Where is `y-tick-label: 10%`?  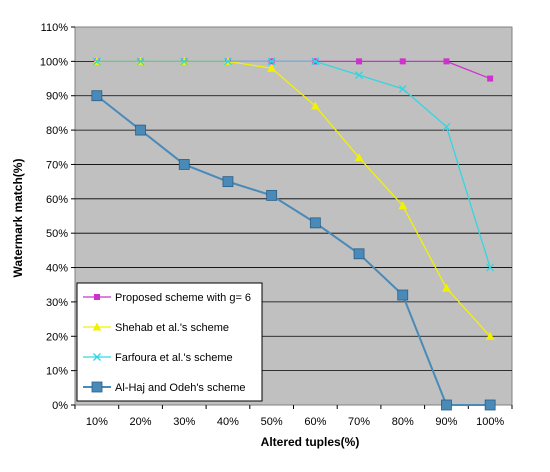
y-tick-label: 10% is located at coordinates (57, 372).